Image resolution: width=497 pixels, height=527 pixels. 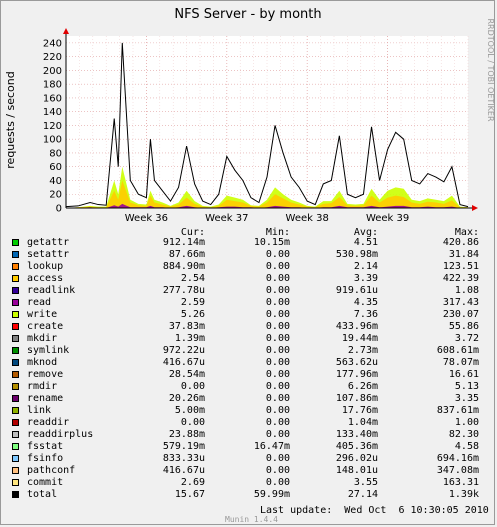 What do you see at coordinates (365, 266) in the screenshot?
I see `legend-avg: 2.14` at bounding box center [365, 266].